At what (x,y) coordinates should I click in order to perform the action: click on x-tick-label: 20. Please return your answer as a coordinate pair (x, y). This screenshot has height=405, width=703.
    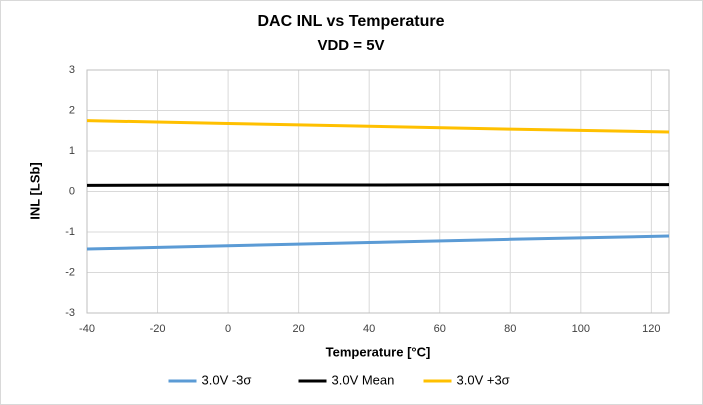
    Looking at the image, I should click on (299, 329).